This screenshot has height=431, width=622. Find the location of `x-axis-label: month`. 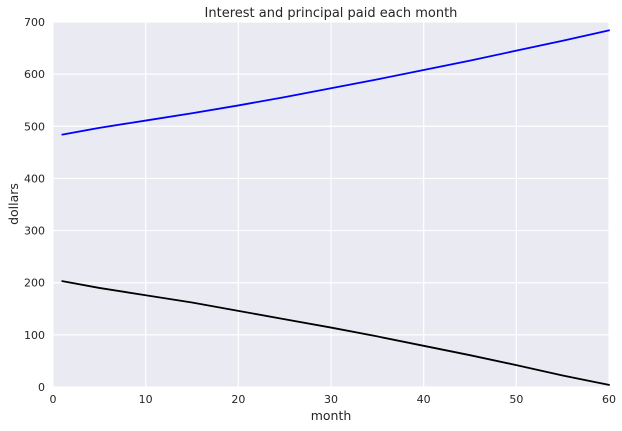

x-axis-label: month is located at coordinates (331, 415).